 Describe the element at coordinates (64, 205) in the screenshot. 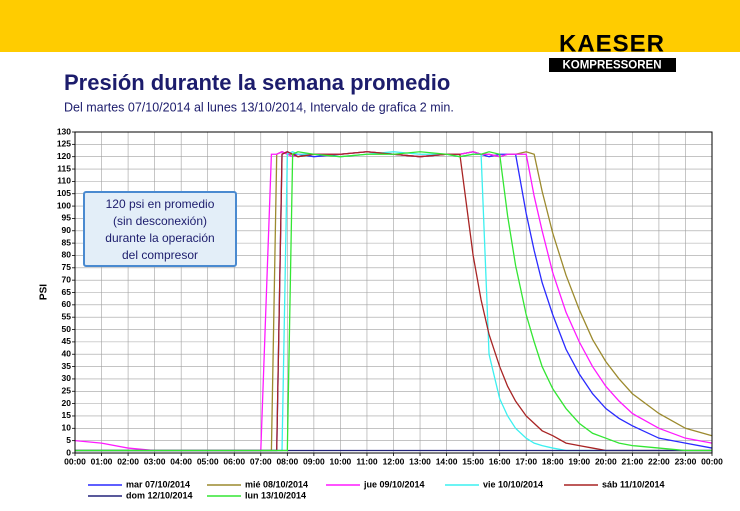

I see `y-tick-label: 100` at that location.